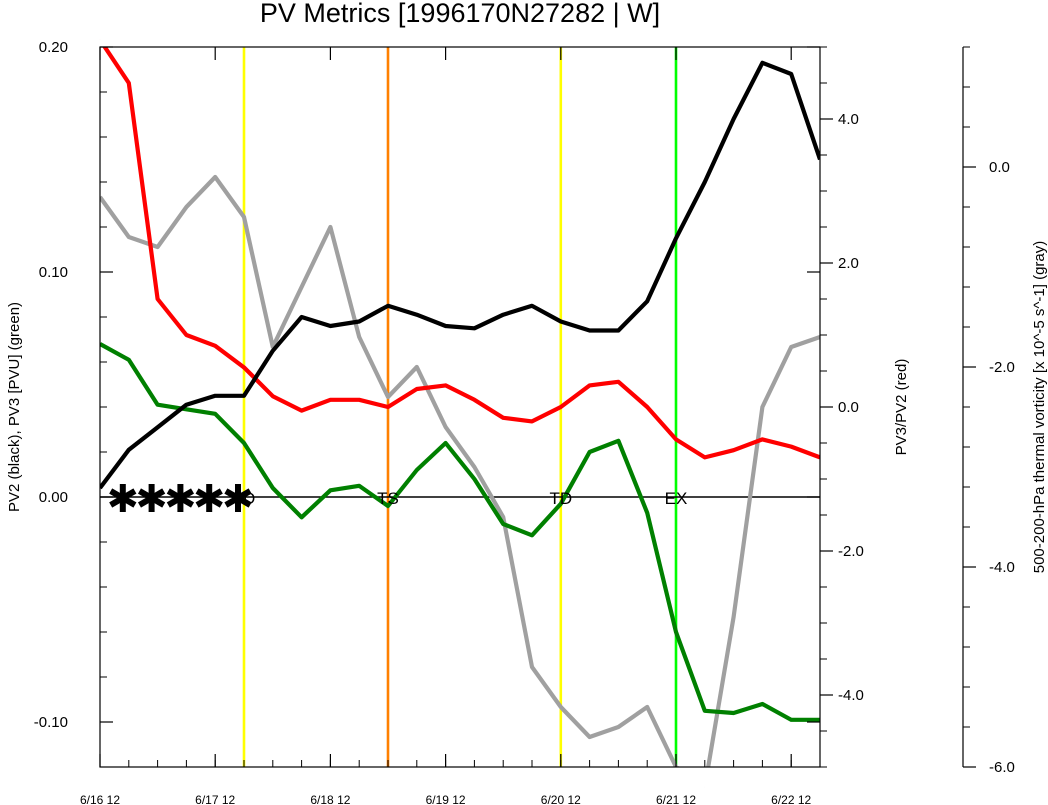  I want to click on x-tick-label-0: 6/16 12, so click(100, 799).